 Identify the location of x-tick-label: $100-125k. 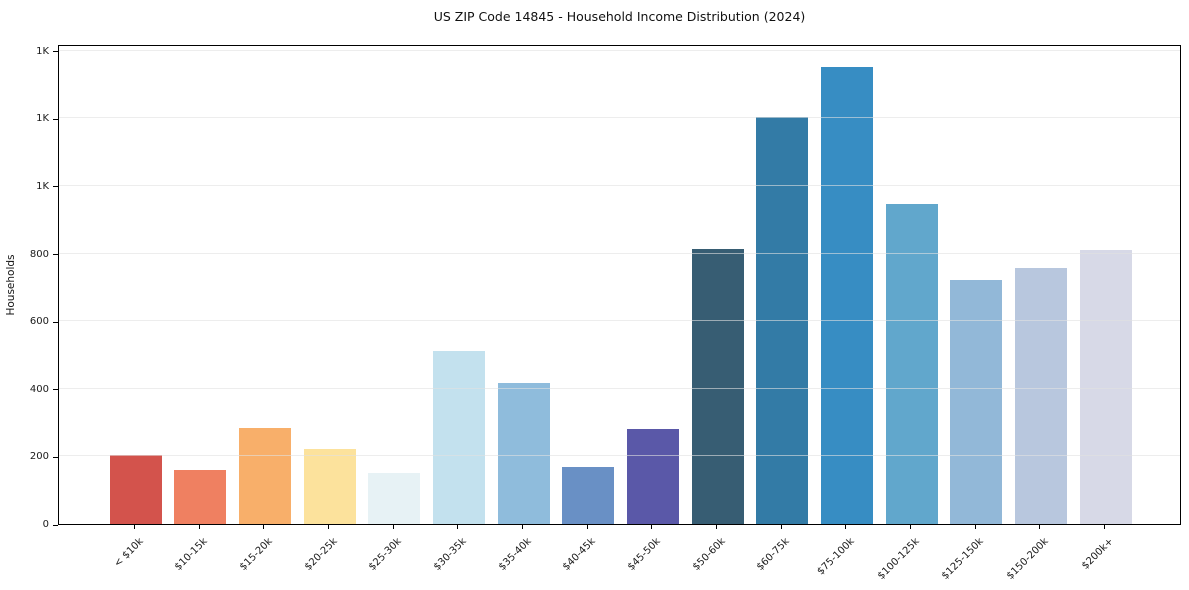
(898, 559).